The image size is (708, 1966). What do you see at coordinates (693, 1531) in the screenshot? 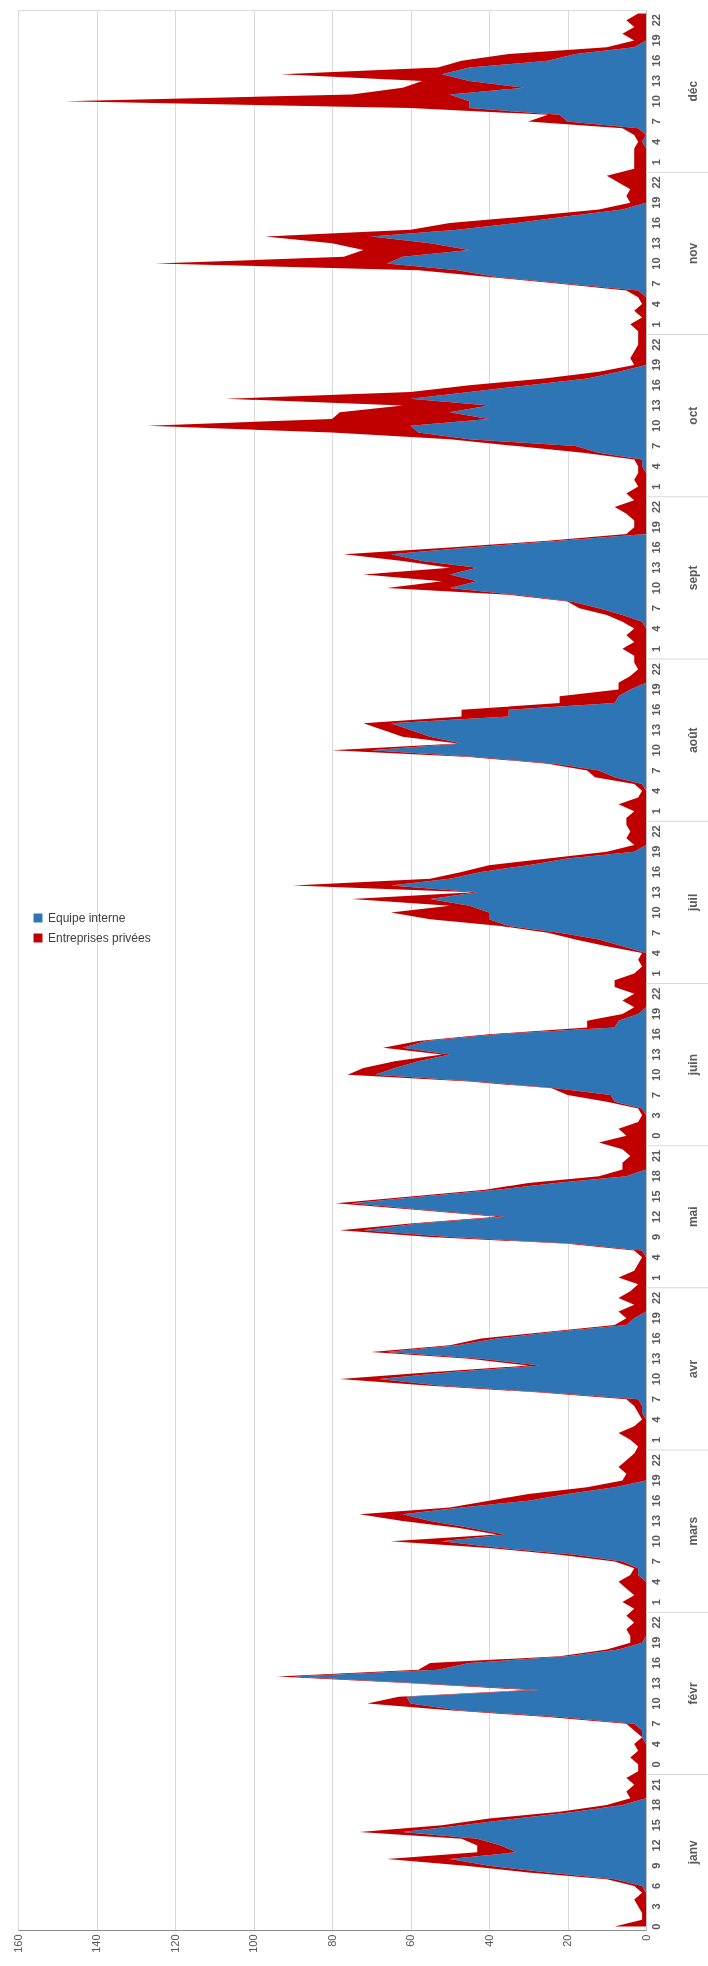
I see `text: mars` at bounding box center [693, 1531].